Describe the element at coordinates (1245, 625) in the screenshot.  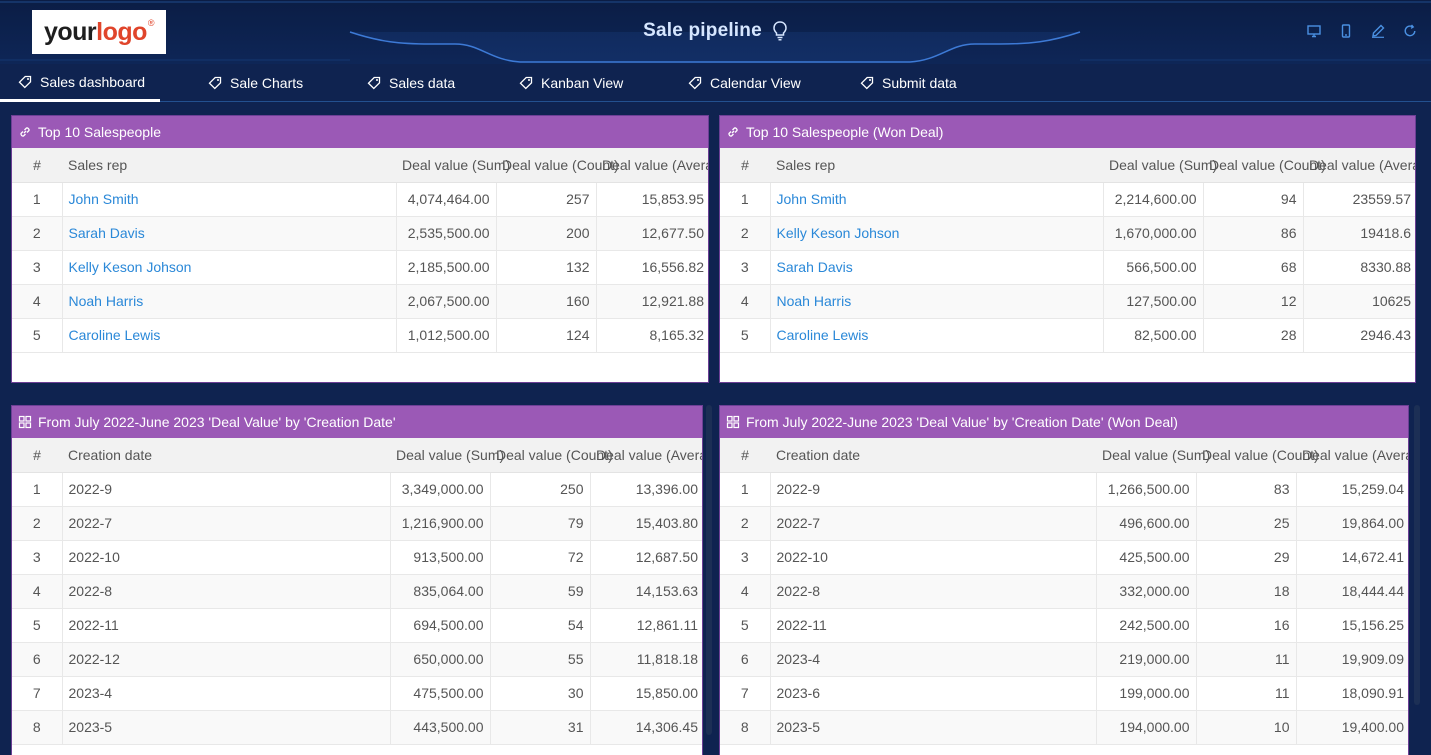
I see `deal-count: 16` at that location.